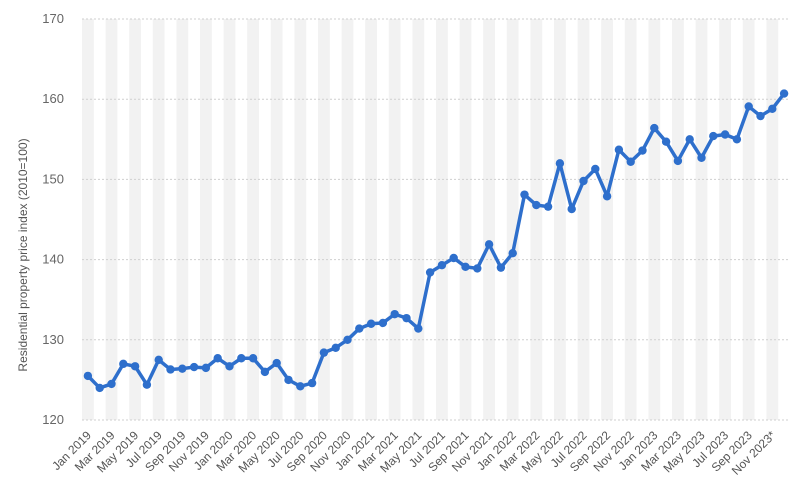  What do you see at coordinates (53, 178) in the screenshot?
I see `y-tick-label: 150` at bounding box center [53, 178].